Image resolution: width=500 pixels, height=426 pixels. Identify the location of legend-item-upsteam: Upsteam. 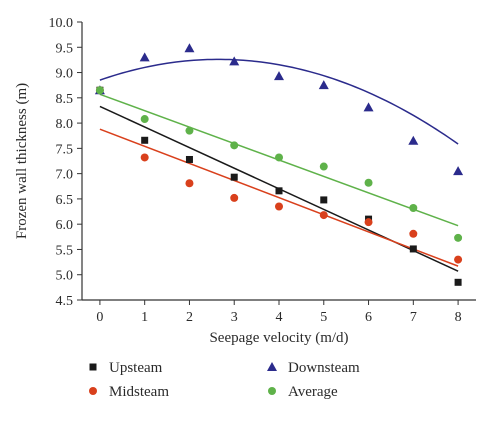
(126, 368).